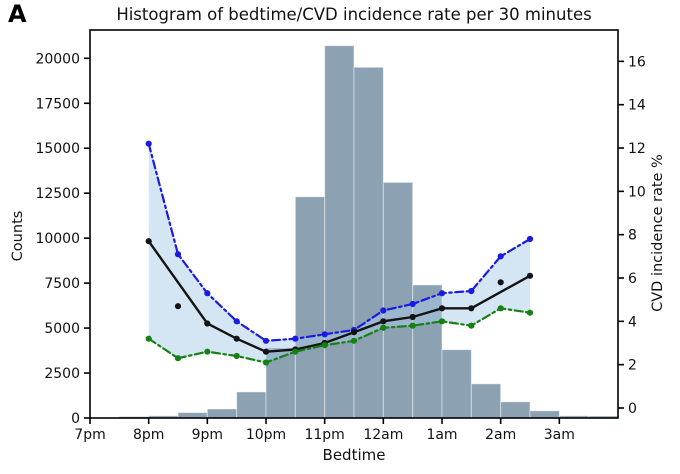 Image resolution: width=680 pixels, height=474 pixels. What do you see at coordinates (632, 236) in the screenshot?
I see `y-right-tick-label: 8` at bounding box center [632, 236].